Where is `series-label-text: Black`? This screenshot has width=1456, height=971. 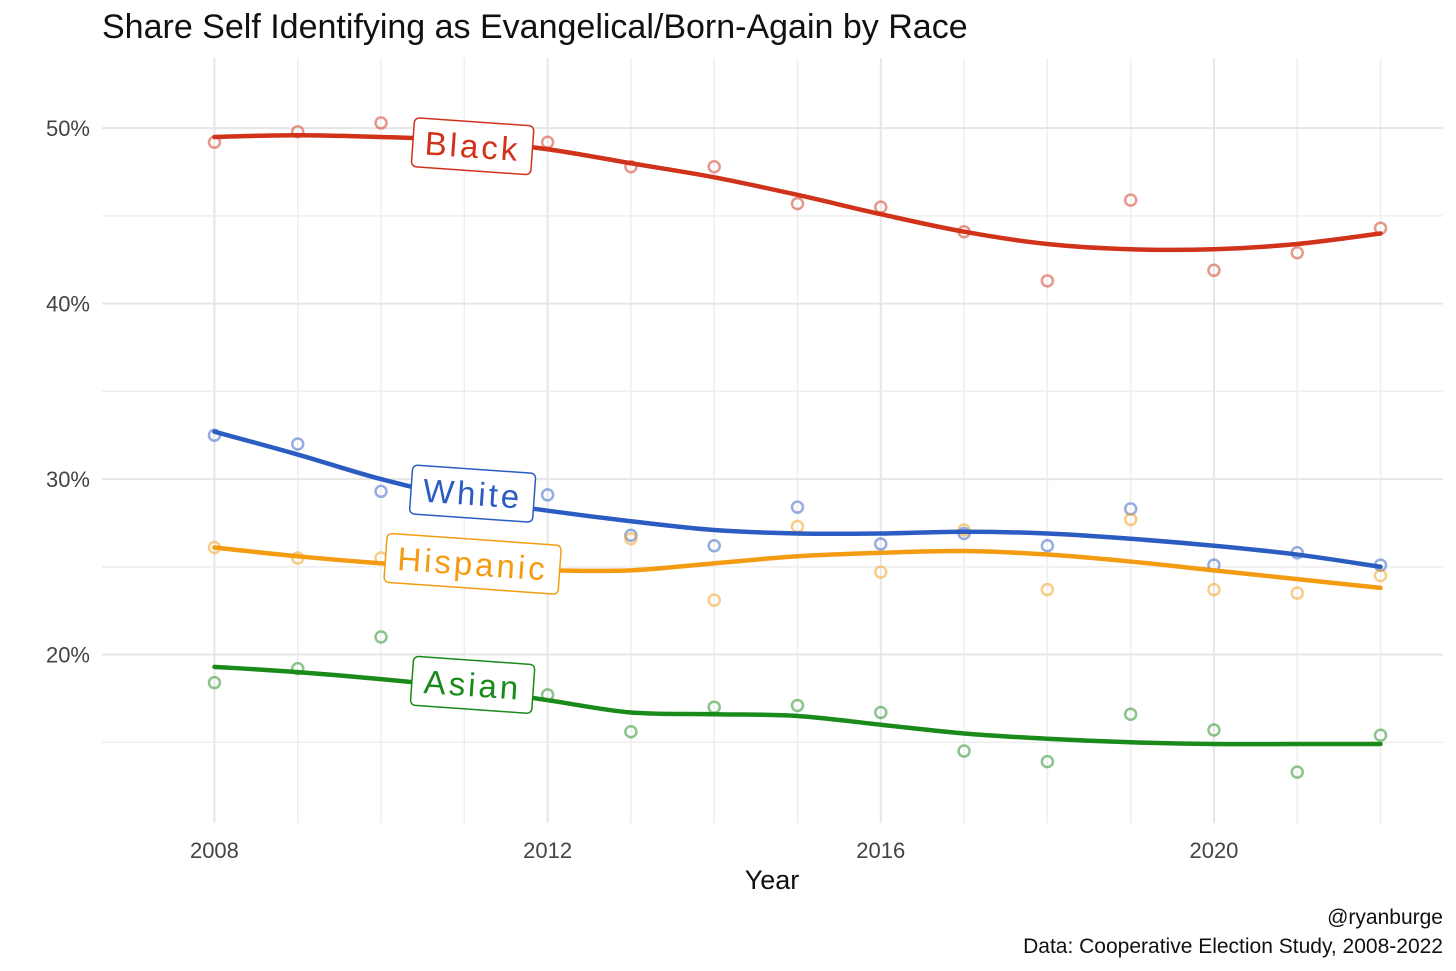 series-label-text: Black is located at coordinates (473, 146).